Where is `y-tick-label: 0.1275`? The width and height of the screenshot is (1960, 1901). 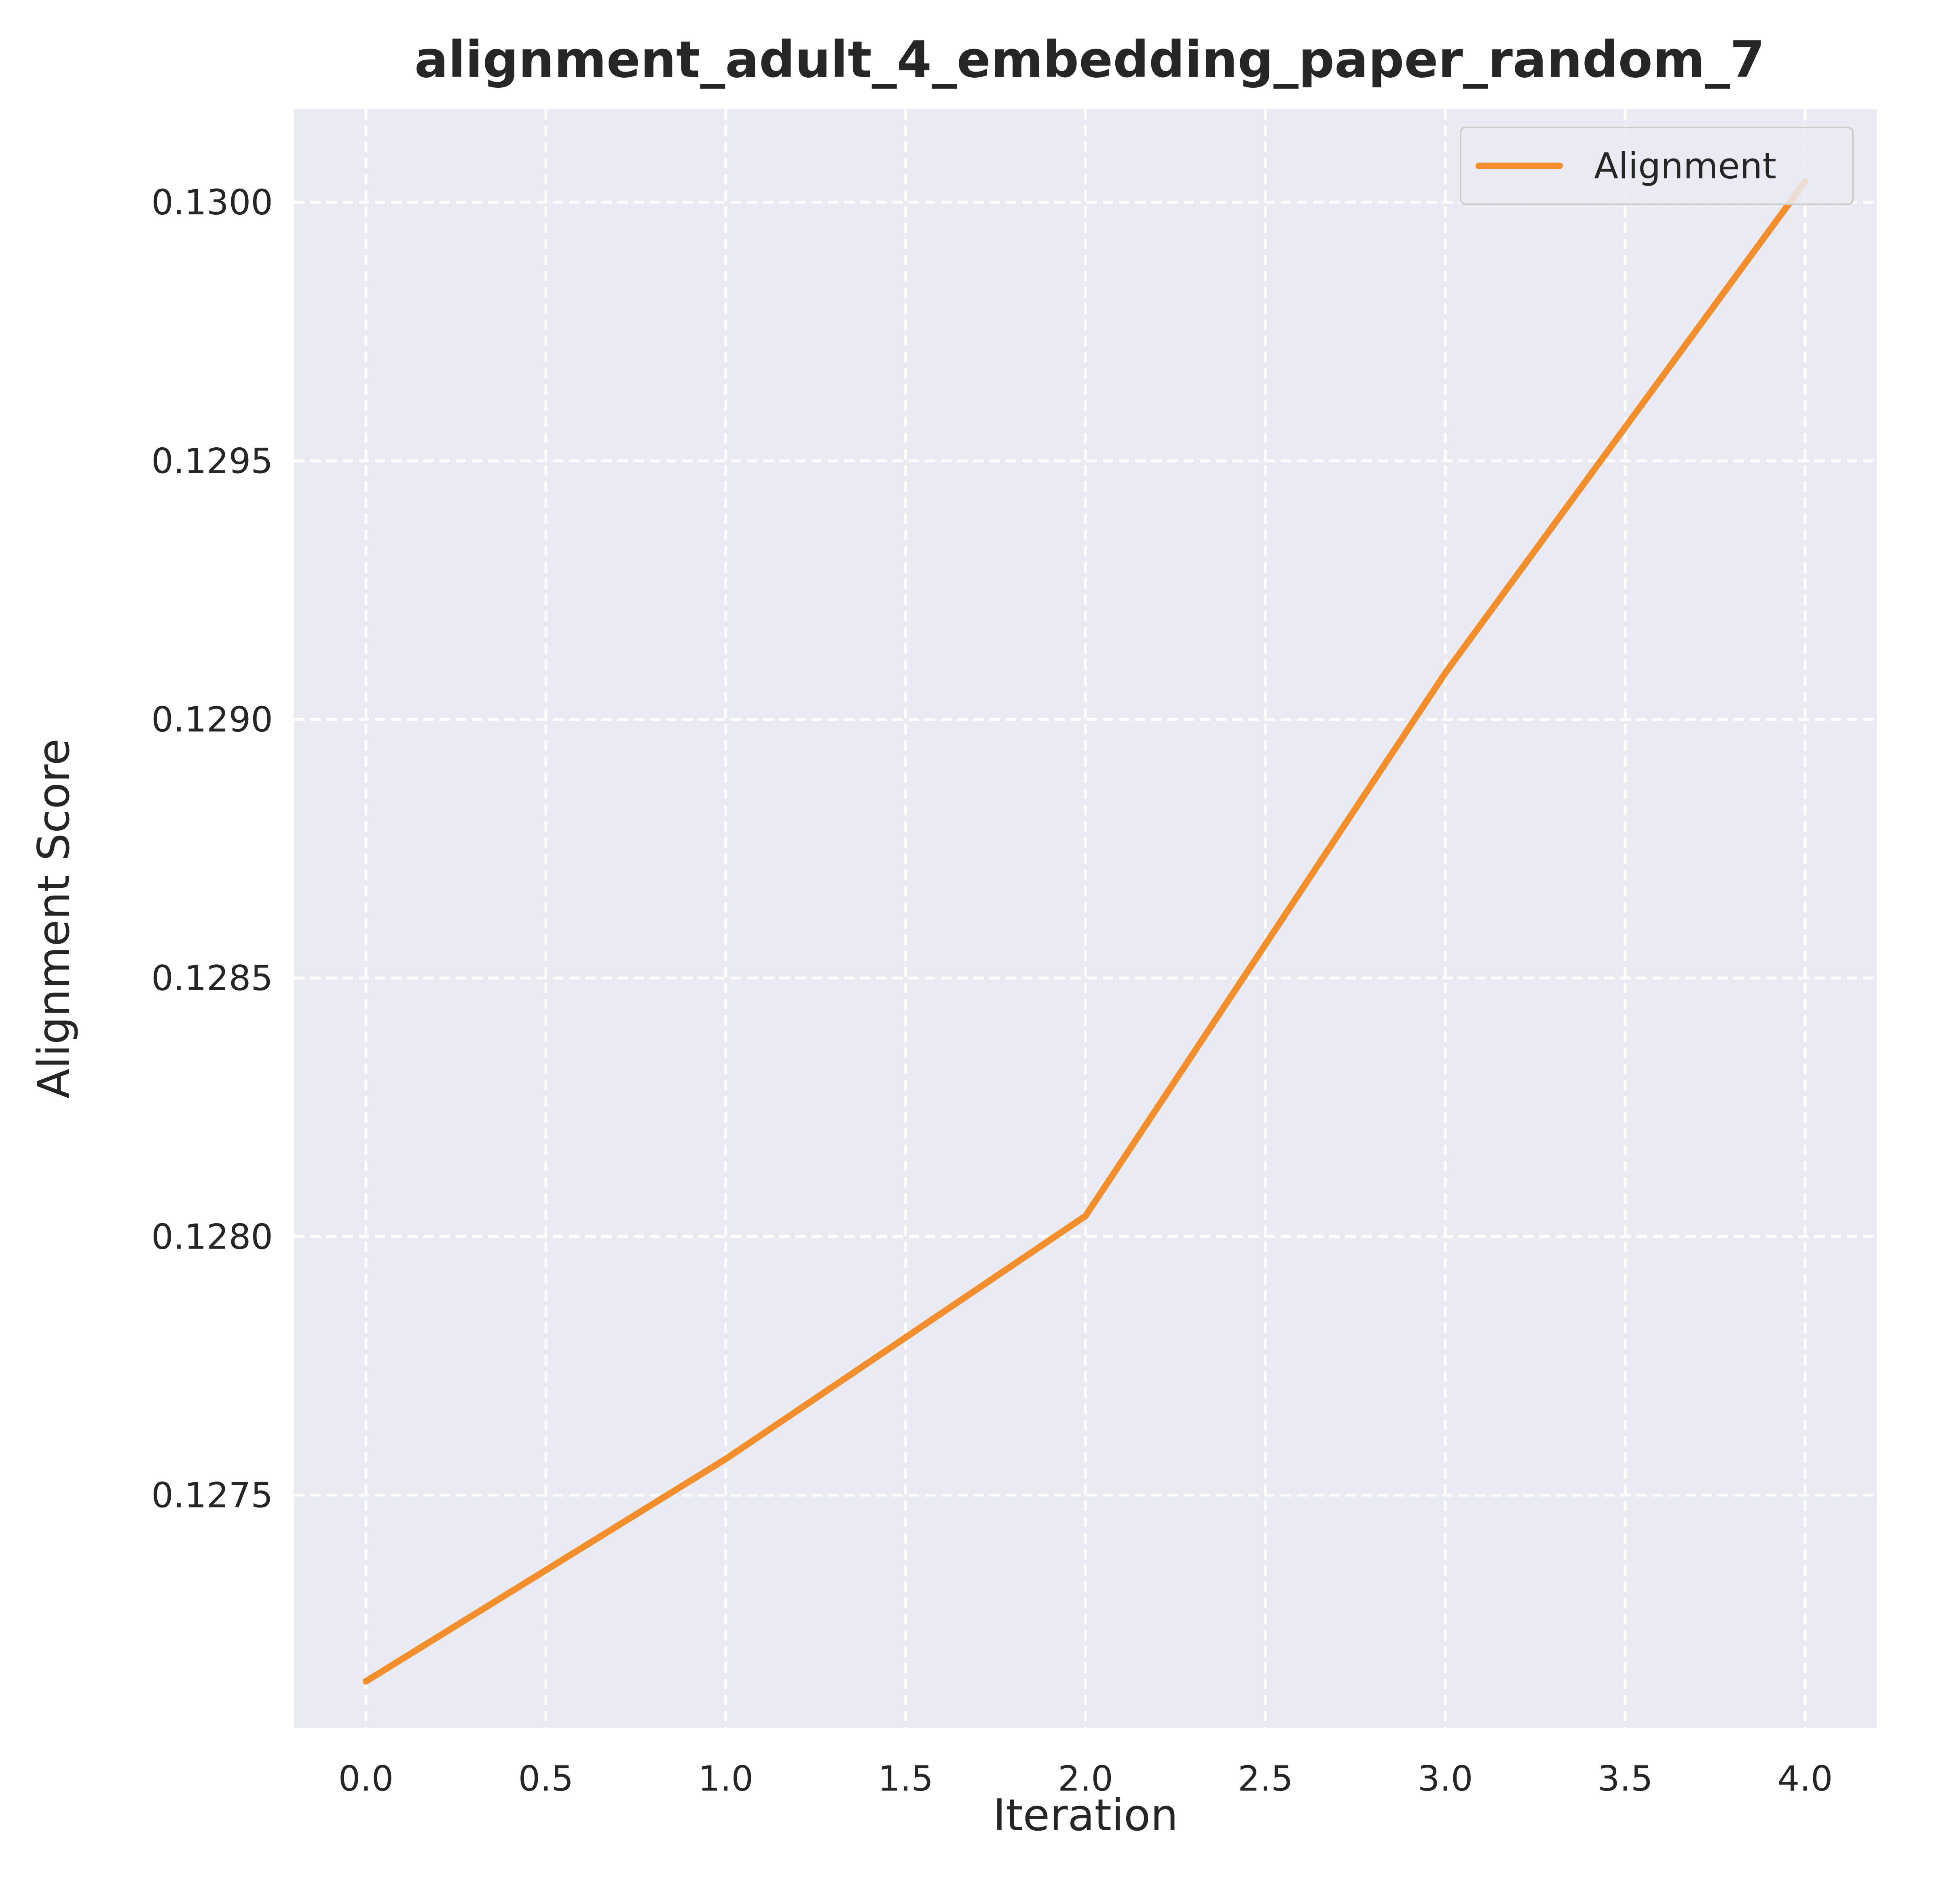
y-tick-label: 0.1275 is located at coordinates (212, 1495).